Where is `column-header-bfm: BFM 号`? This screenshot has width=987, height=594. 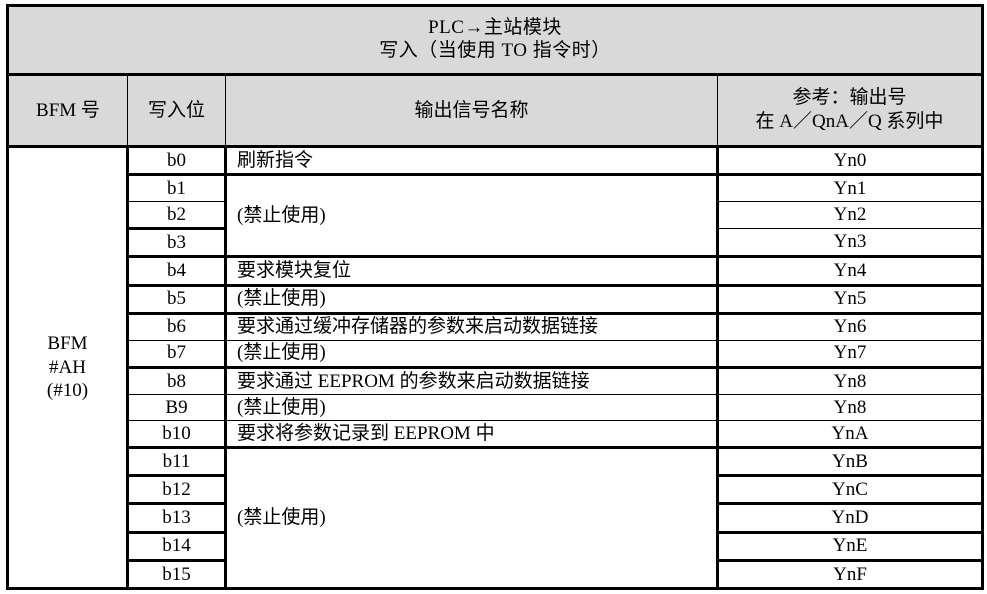
column-header-bfm: BFM 号 is located at coordinates (67, 110).